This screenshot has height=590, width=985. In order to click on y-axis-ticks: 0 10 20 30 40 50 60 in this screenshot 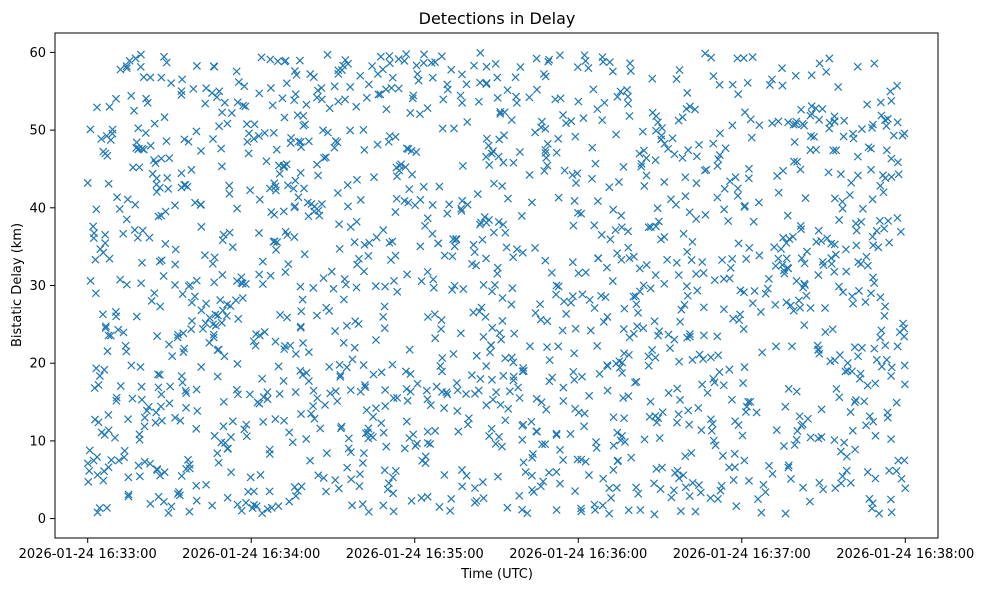, I will do `click(42, 286)`.